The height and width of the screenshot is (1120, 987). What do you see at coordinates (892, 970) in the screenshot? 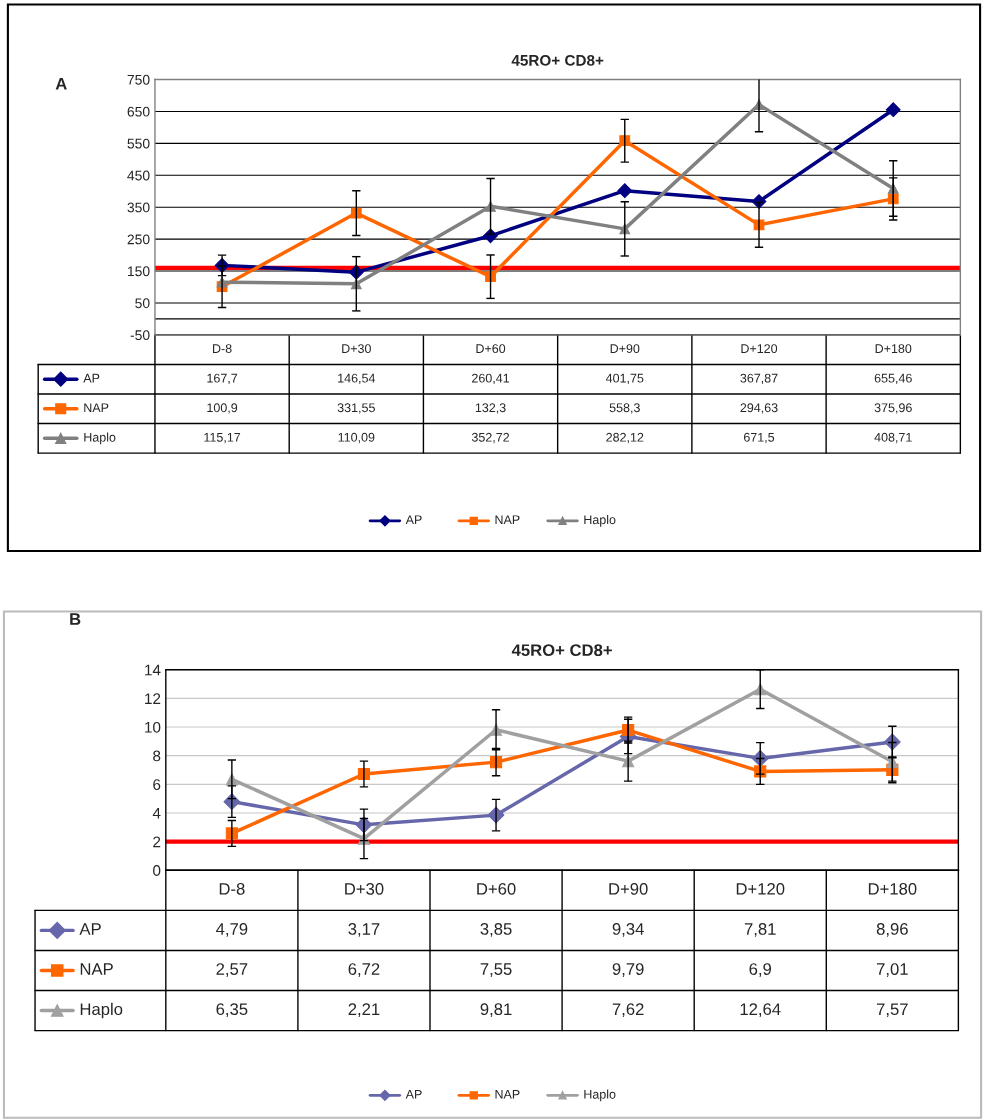
I see `data-label: 7,01` at bounding box center [892, 970].